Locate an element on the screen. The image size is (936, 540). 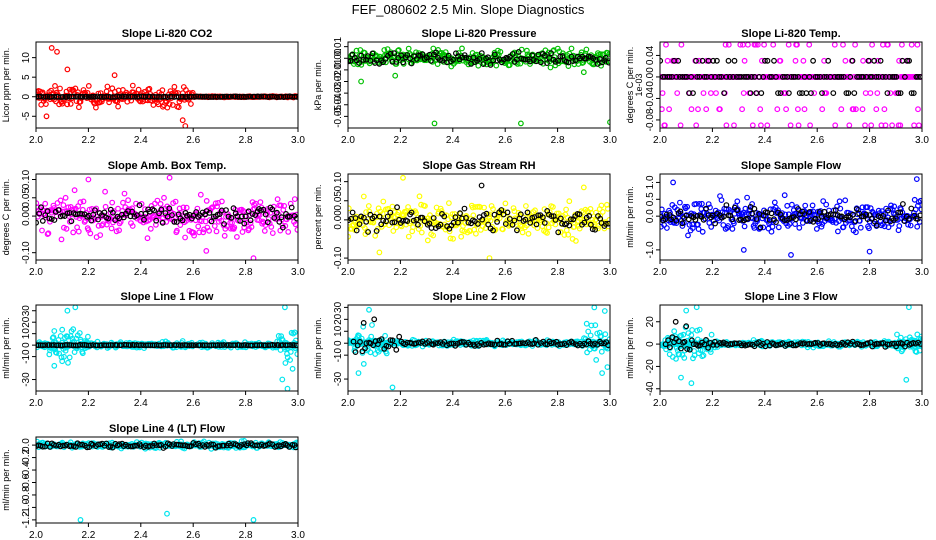
y-tick-label: 10 is located at coordinates (338, 331).